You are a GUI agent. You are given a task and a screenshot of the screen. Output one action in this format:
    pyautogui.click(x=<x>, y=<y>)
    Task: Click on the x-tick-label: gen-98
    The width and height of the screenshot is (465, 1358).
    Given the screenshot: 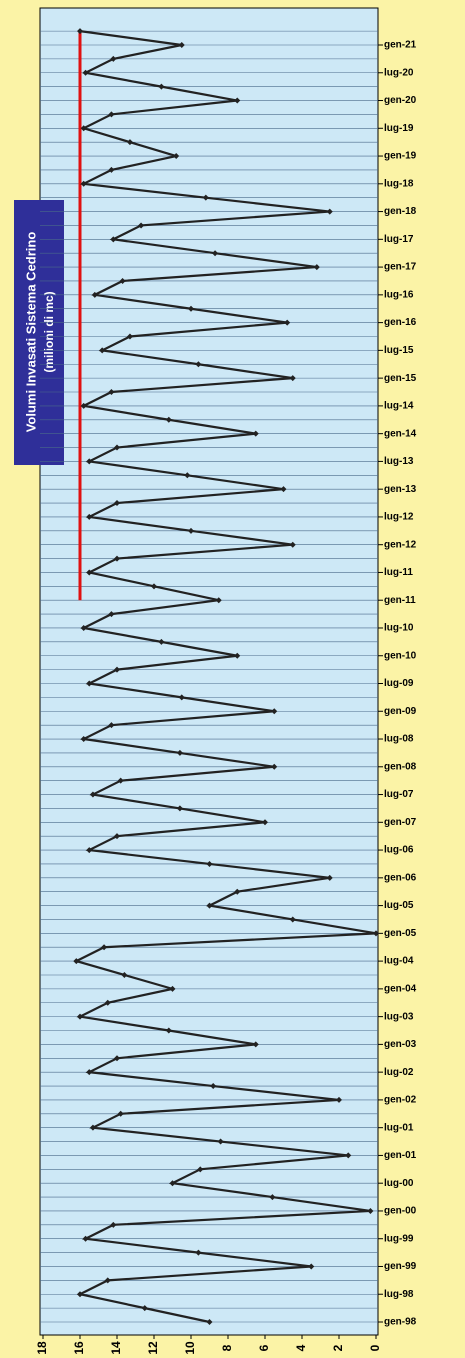 What is the action you would take?
    pyautogui.click(x=400, y=1322)
    